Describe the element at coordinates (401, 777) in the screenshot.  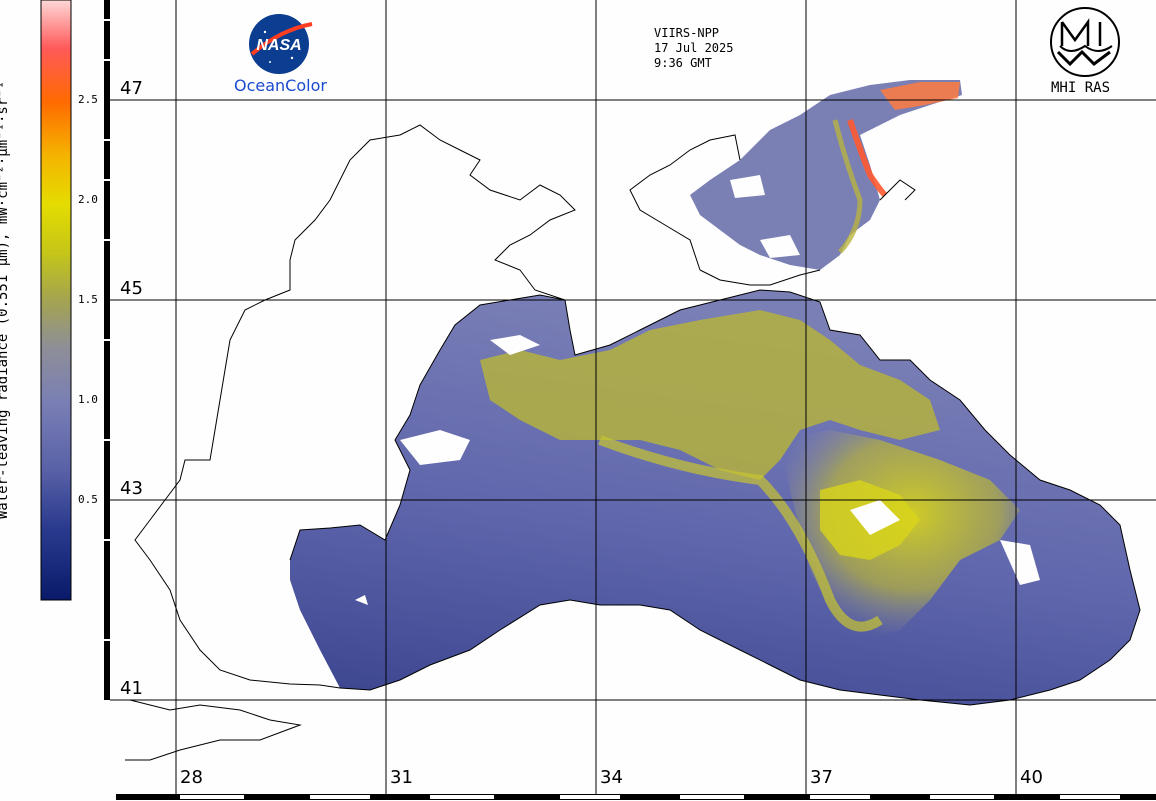
I see `longitude-label: 31` at that location.